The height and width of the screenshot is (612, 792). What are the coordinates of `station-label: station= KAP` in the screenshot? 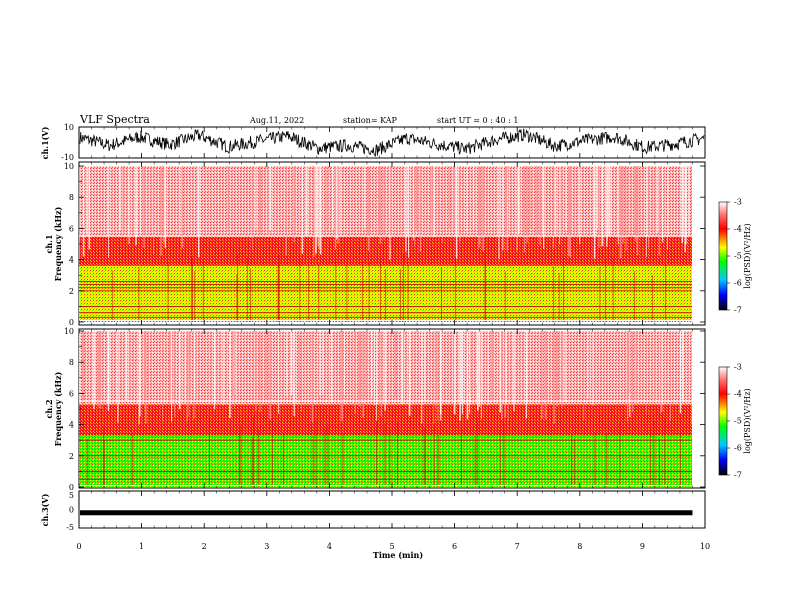 It's located at (370, 120).